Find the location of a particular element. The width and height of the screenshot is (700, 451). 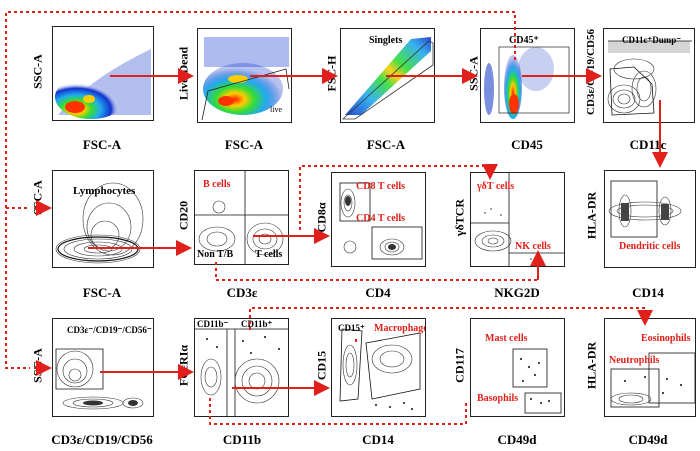

plot-ssc-vs-fsc is located at coordinates (103, 73).